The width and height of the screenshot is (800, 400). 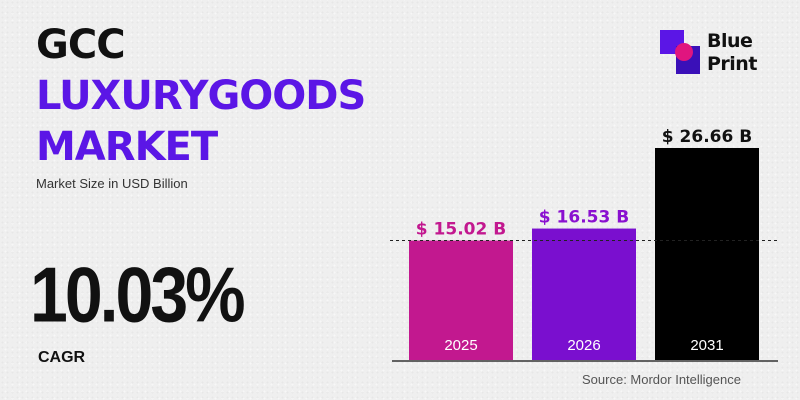 What do you see at coordinates (461, 300) in the screenshot?
I see `bar-2025` at bounding box center [461, 300].